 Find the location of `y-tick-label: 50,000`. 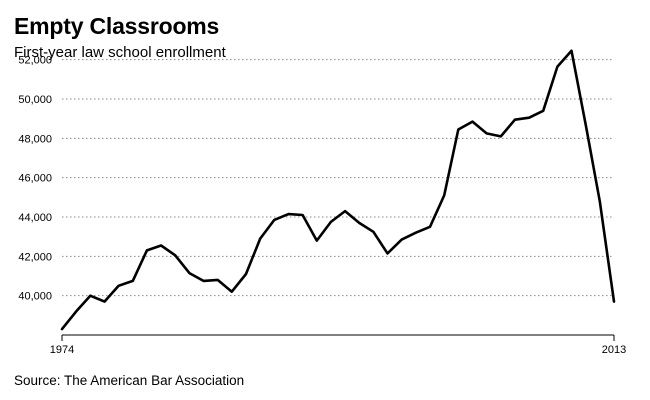

y-tick-label: 50,000 is located at coordinates (35, 100).